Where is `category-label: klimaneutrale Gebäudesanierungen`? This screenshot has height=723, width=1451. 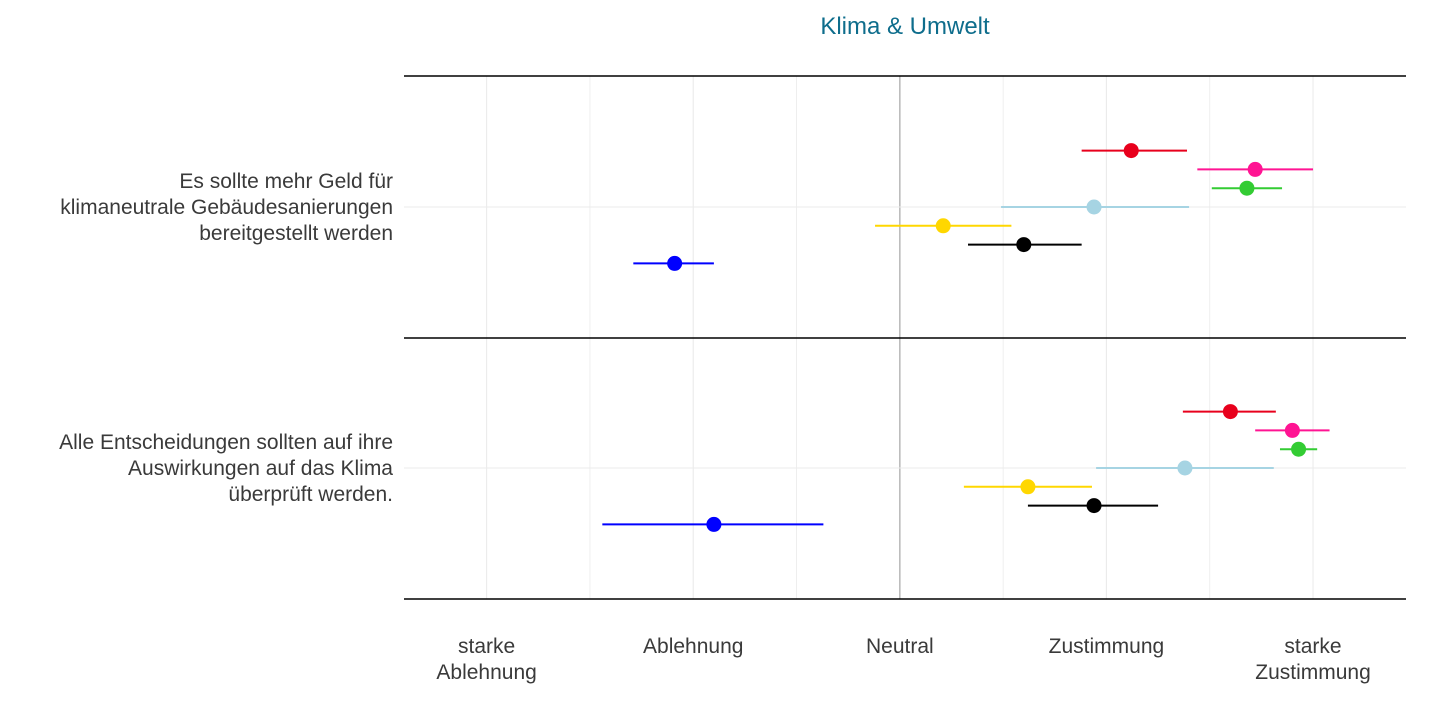 category-label: klimaneutrale Gebäudesanierungen is located at coordinates (226, 207).